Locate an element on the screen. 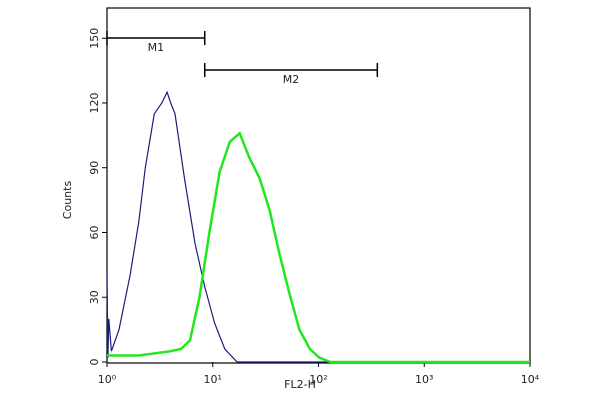 The width and height of the screenshot is (600, 400). x-tick-label: 10³ is located at coordinates (424, 379).